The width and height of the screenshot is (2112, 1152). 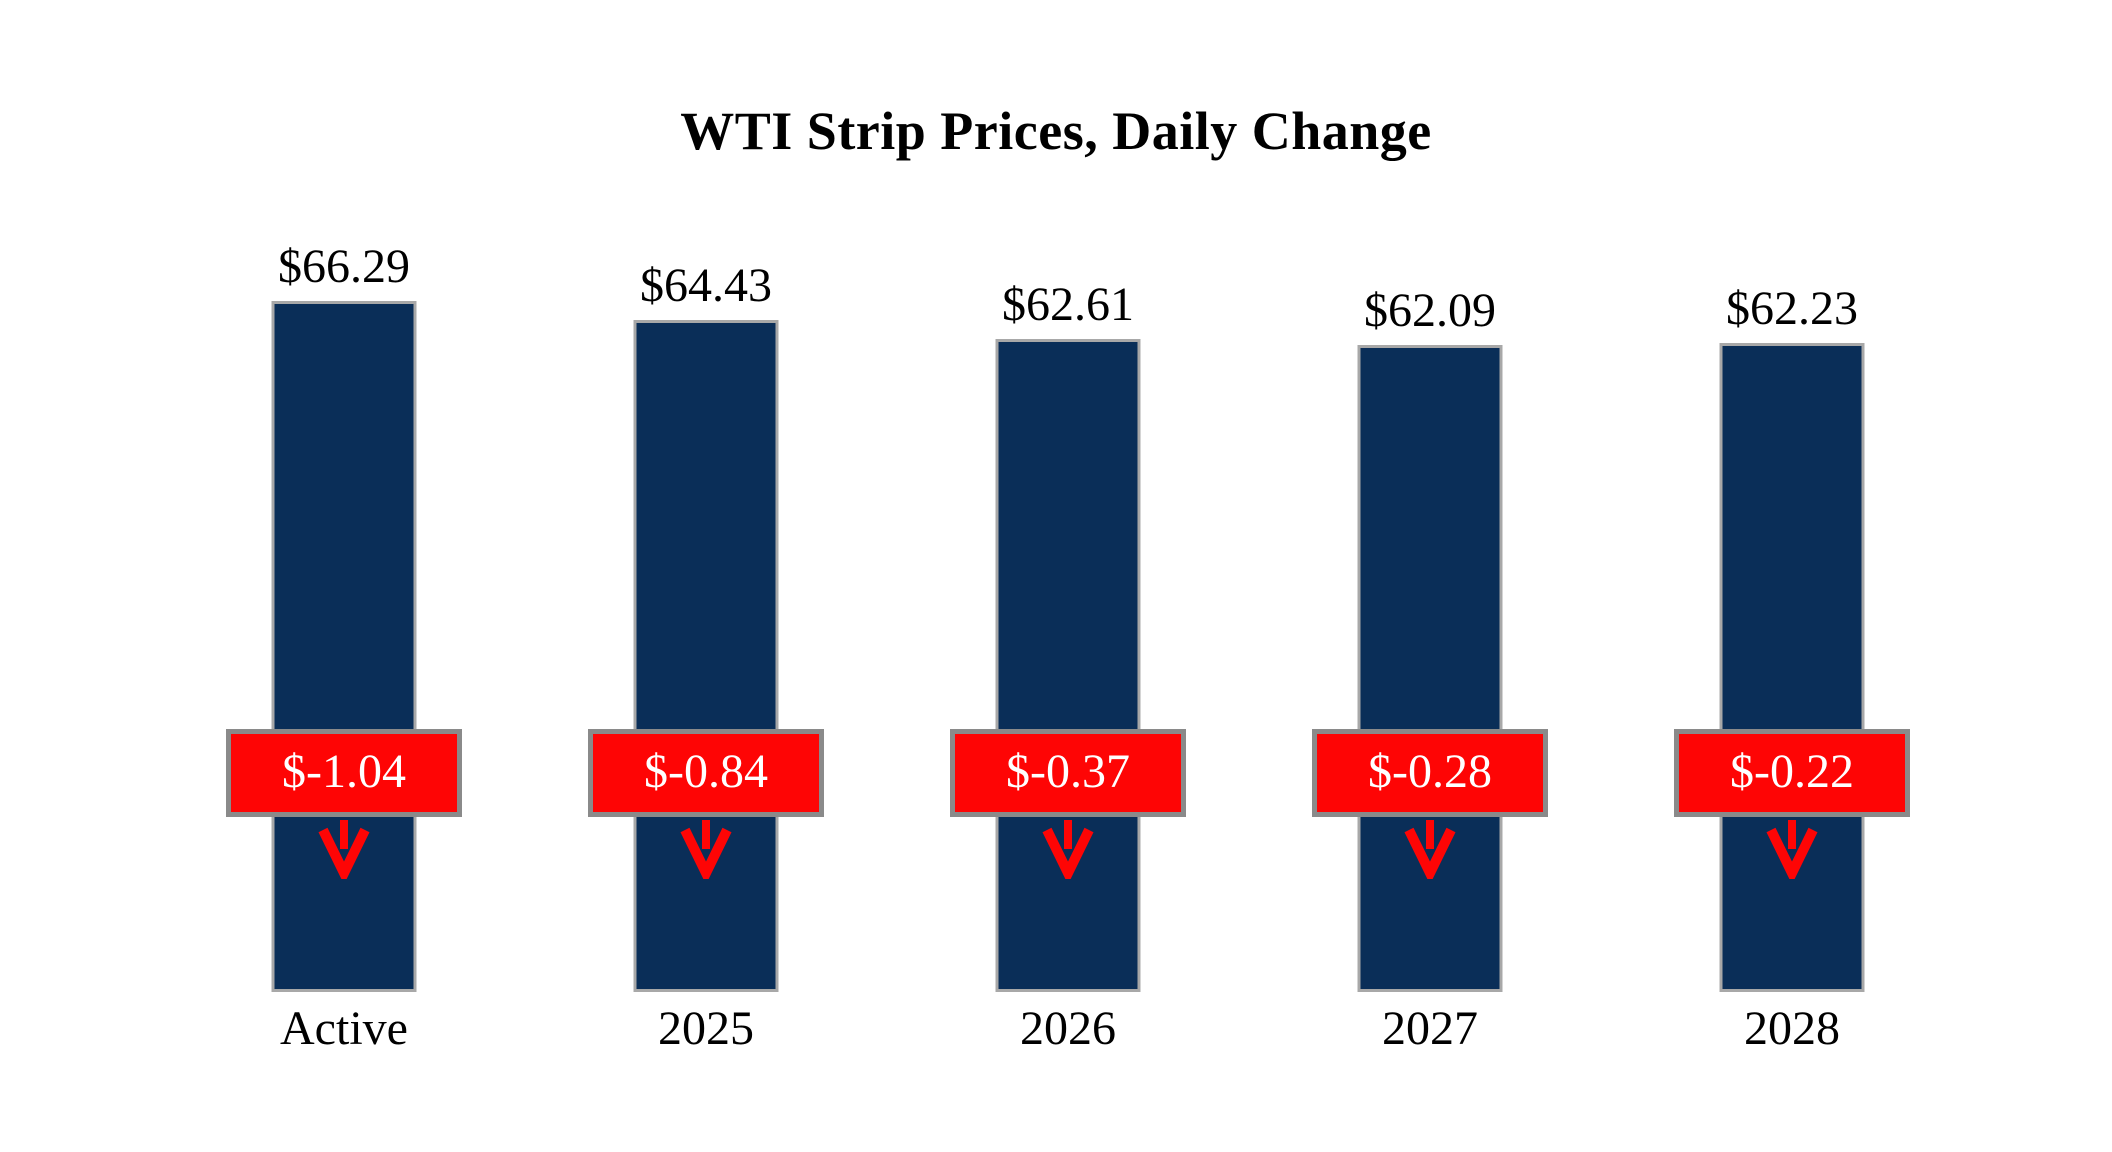 I want to click on bar-2027, so click(x=1430, y=668).